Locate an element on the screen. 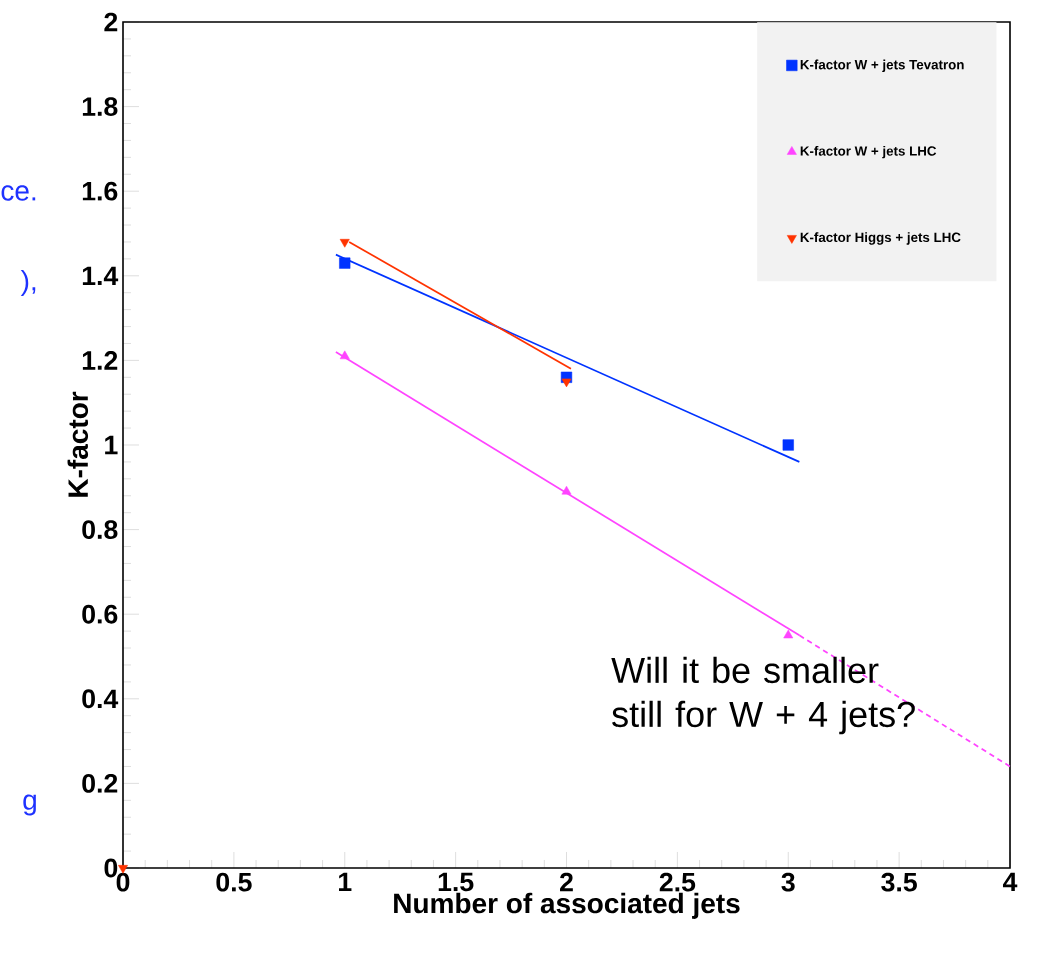  text: g is located at coordinates (29, 805).